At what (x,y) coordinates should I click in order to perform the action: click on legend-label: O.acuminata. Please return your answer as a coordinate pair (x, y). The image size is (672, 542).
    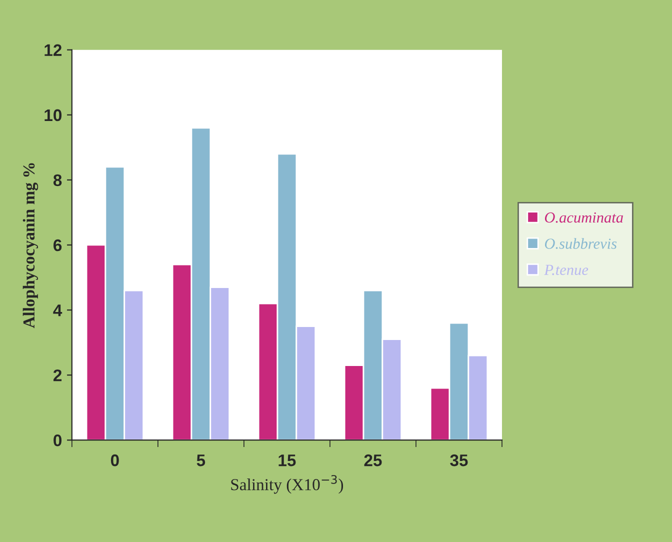
    Looking at the image, I should click on (583, 217).